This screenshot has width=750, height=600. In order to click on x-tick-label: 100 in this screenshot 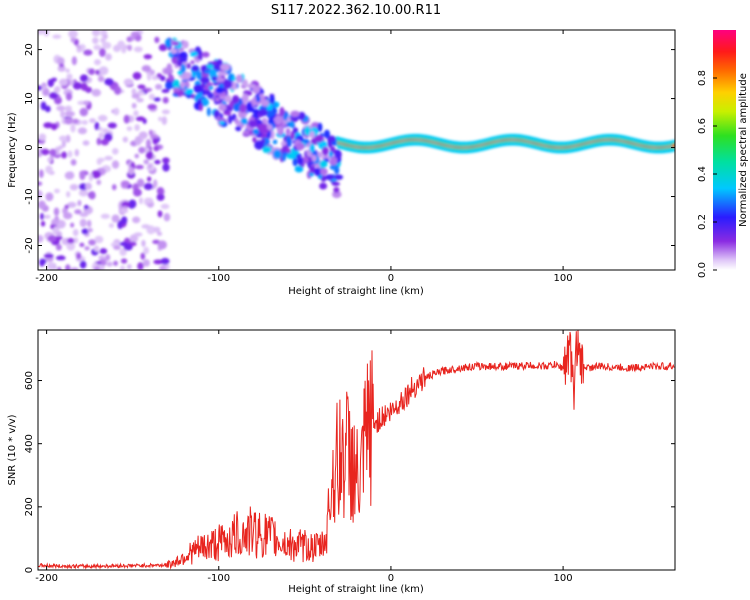, I will do `click(563, 578)`.